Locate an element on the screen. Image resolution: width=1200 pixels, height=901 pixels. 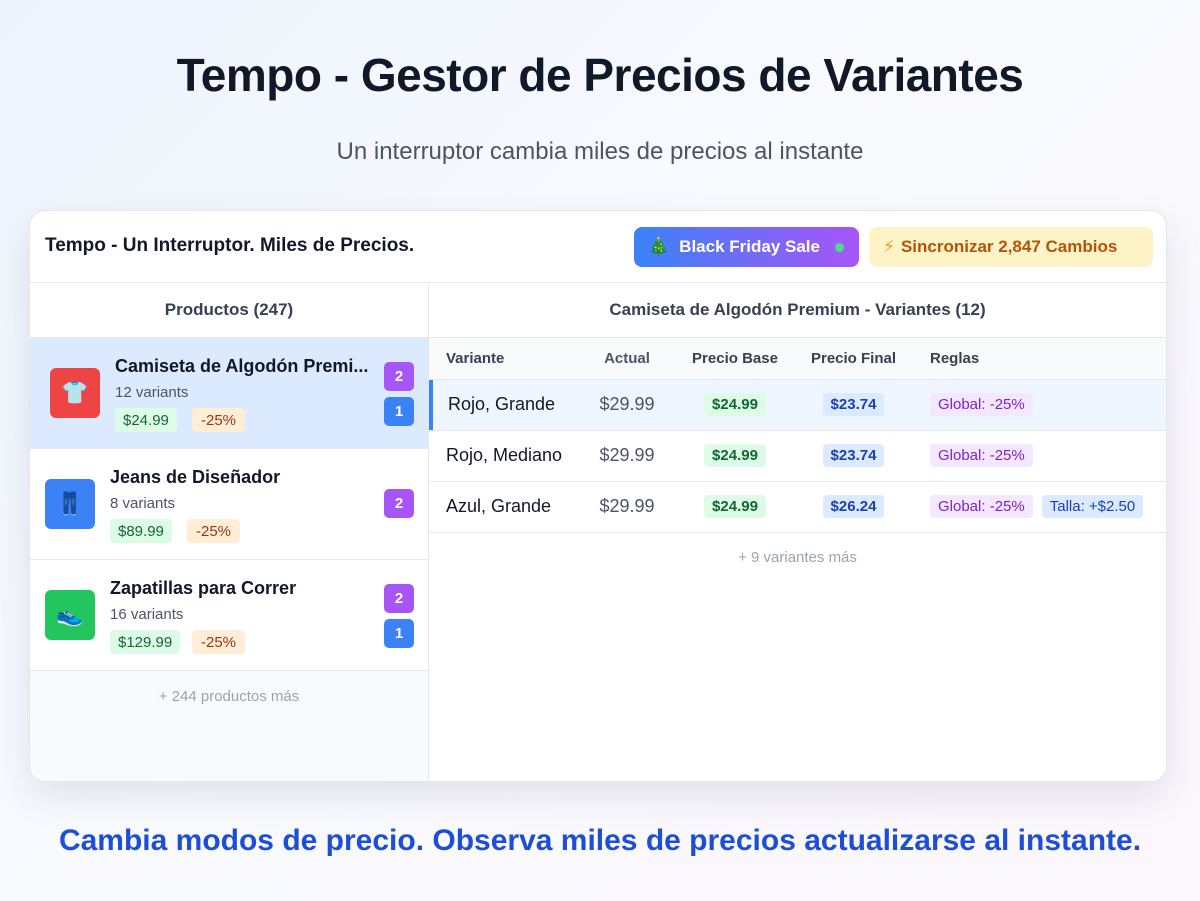
variant-name: Azul, Grande is located at coordinates (504, 507).